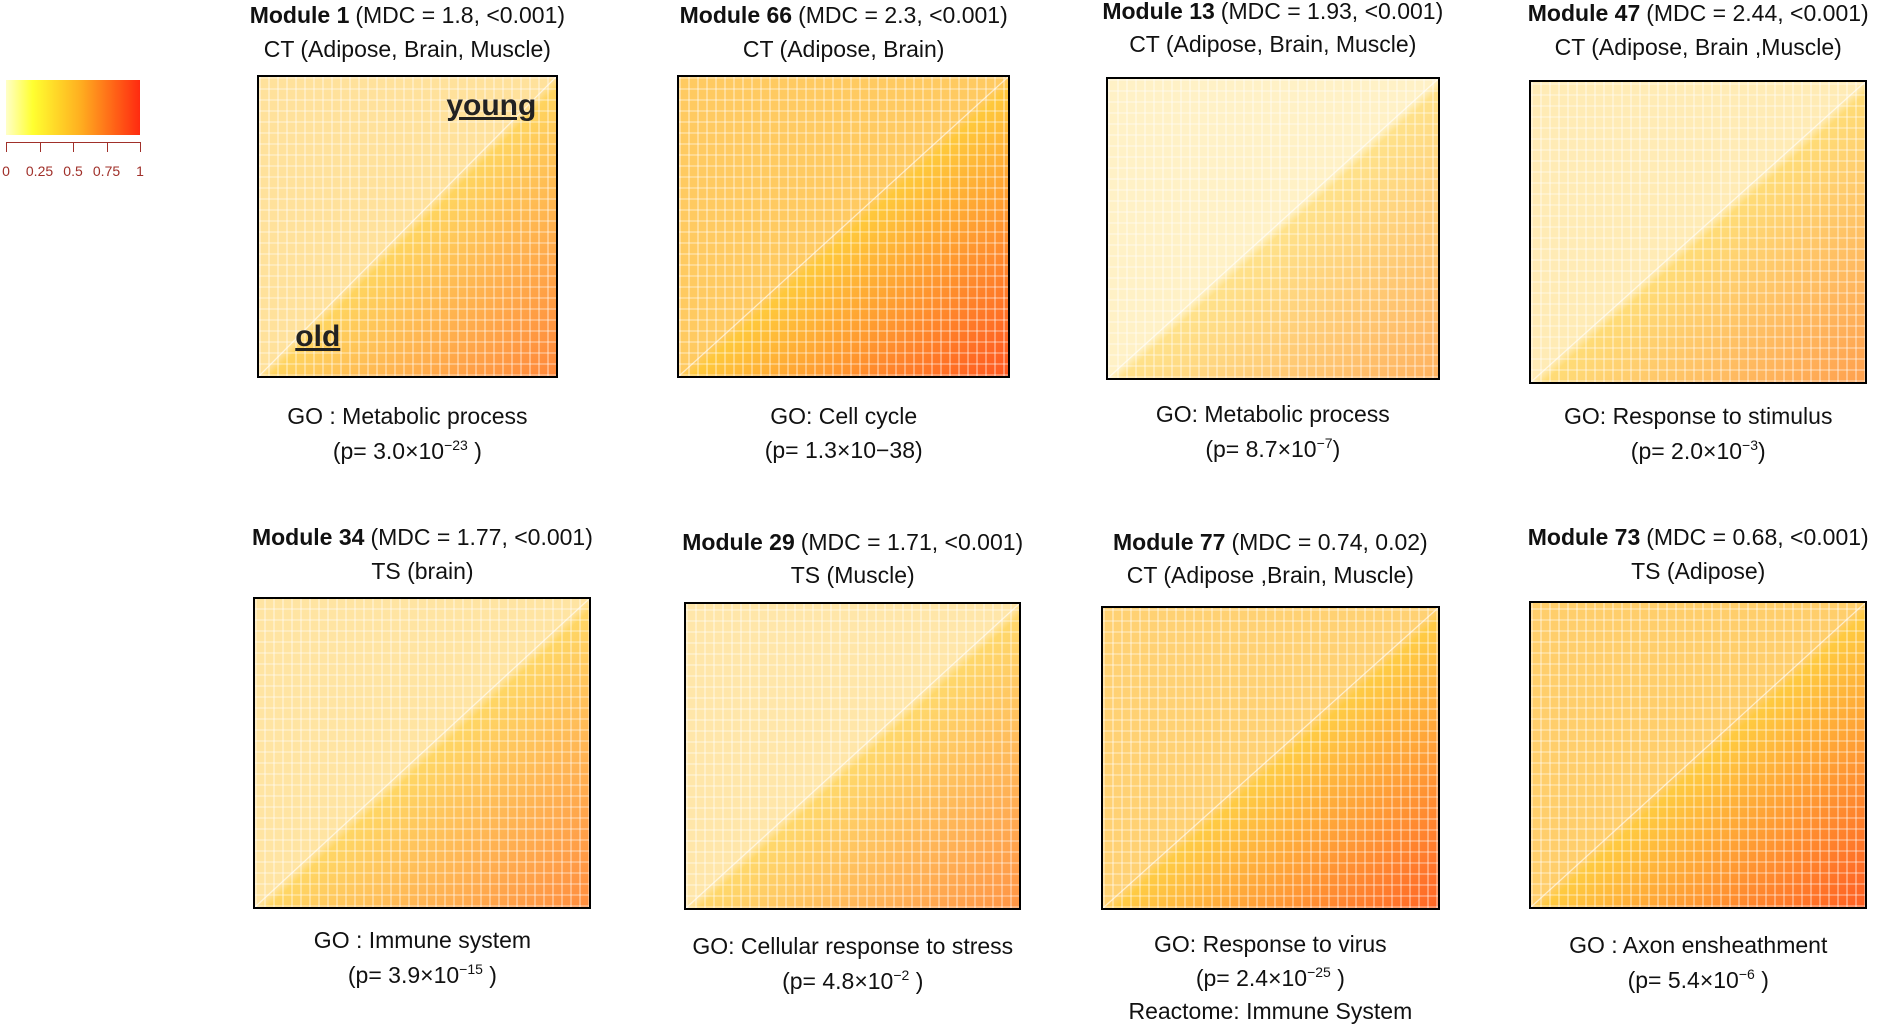 This screenshot has width=1893, height=1028. What do you see at coordinates (1698, 570) in the screenshot?
I see `tissue: TS (Adipose)` at bounding box center [1698, 570].